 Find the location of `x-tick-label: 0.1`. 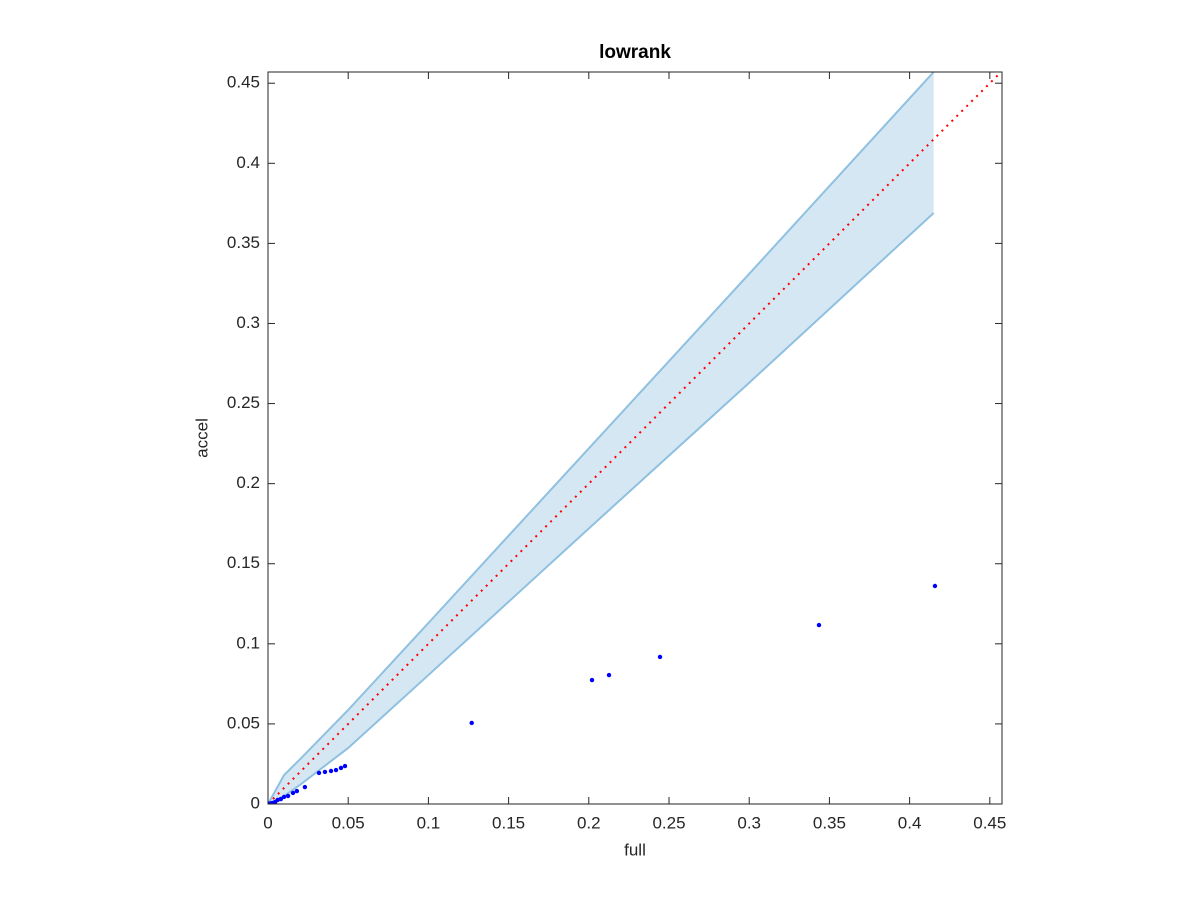

x-tick-label: 0.1 is located at coordinates (429, 822).